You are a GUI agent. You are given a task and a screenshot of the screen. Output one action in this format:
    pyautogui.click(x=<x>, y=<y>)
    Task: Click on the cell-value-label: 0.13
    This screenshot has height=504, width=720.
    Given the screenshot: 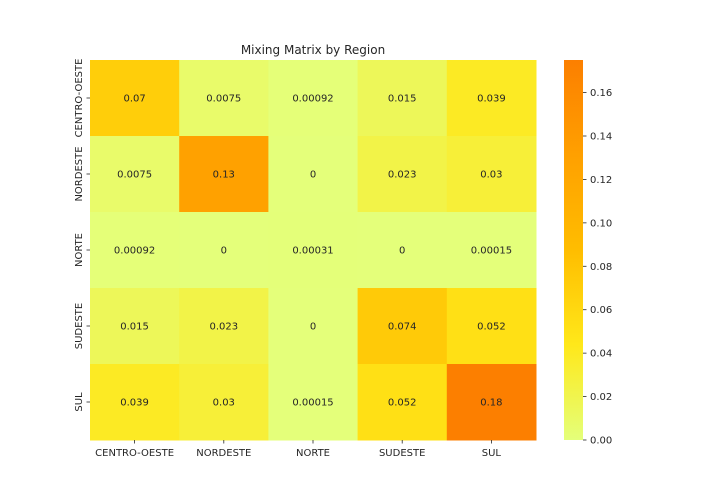 What is the action you would take?
    pyautogui.click(x=224, y=175)
    